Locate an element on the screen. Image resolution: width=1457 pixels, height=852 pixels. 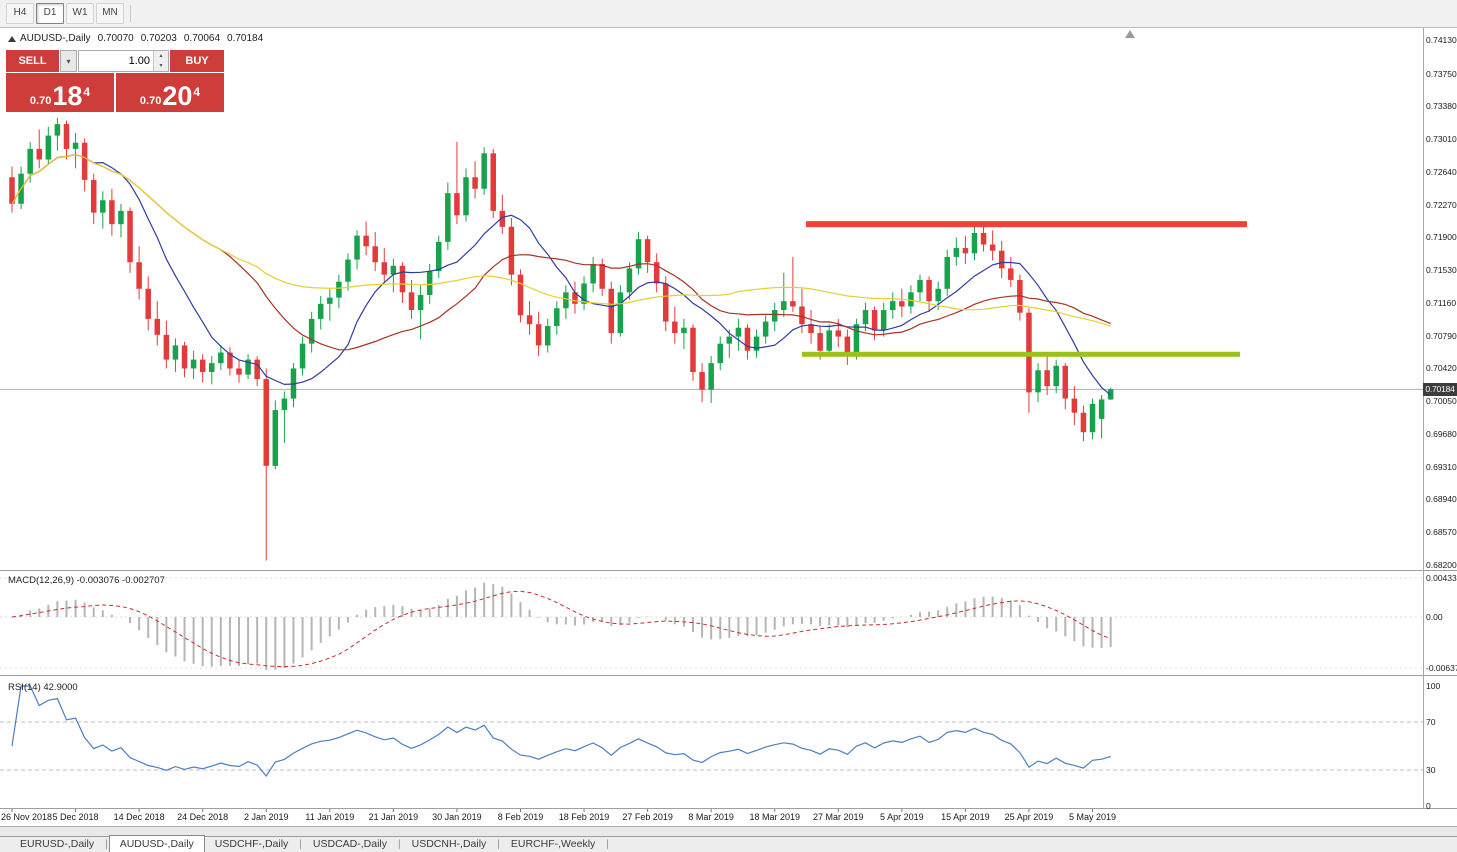
date-label: 27 Mar 2019 is located at coordinates (838, 817).